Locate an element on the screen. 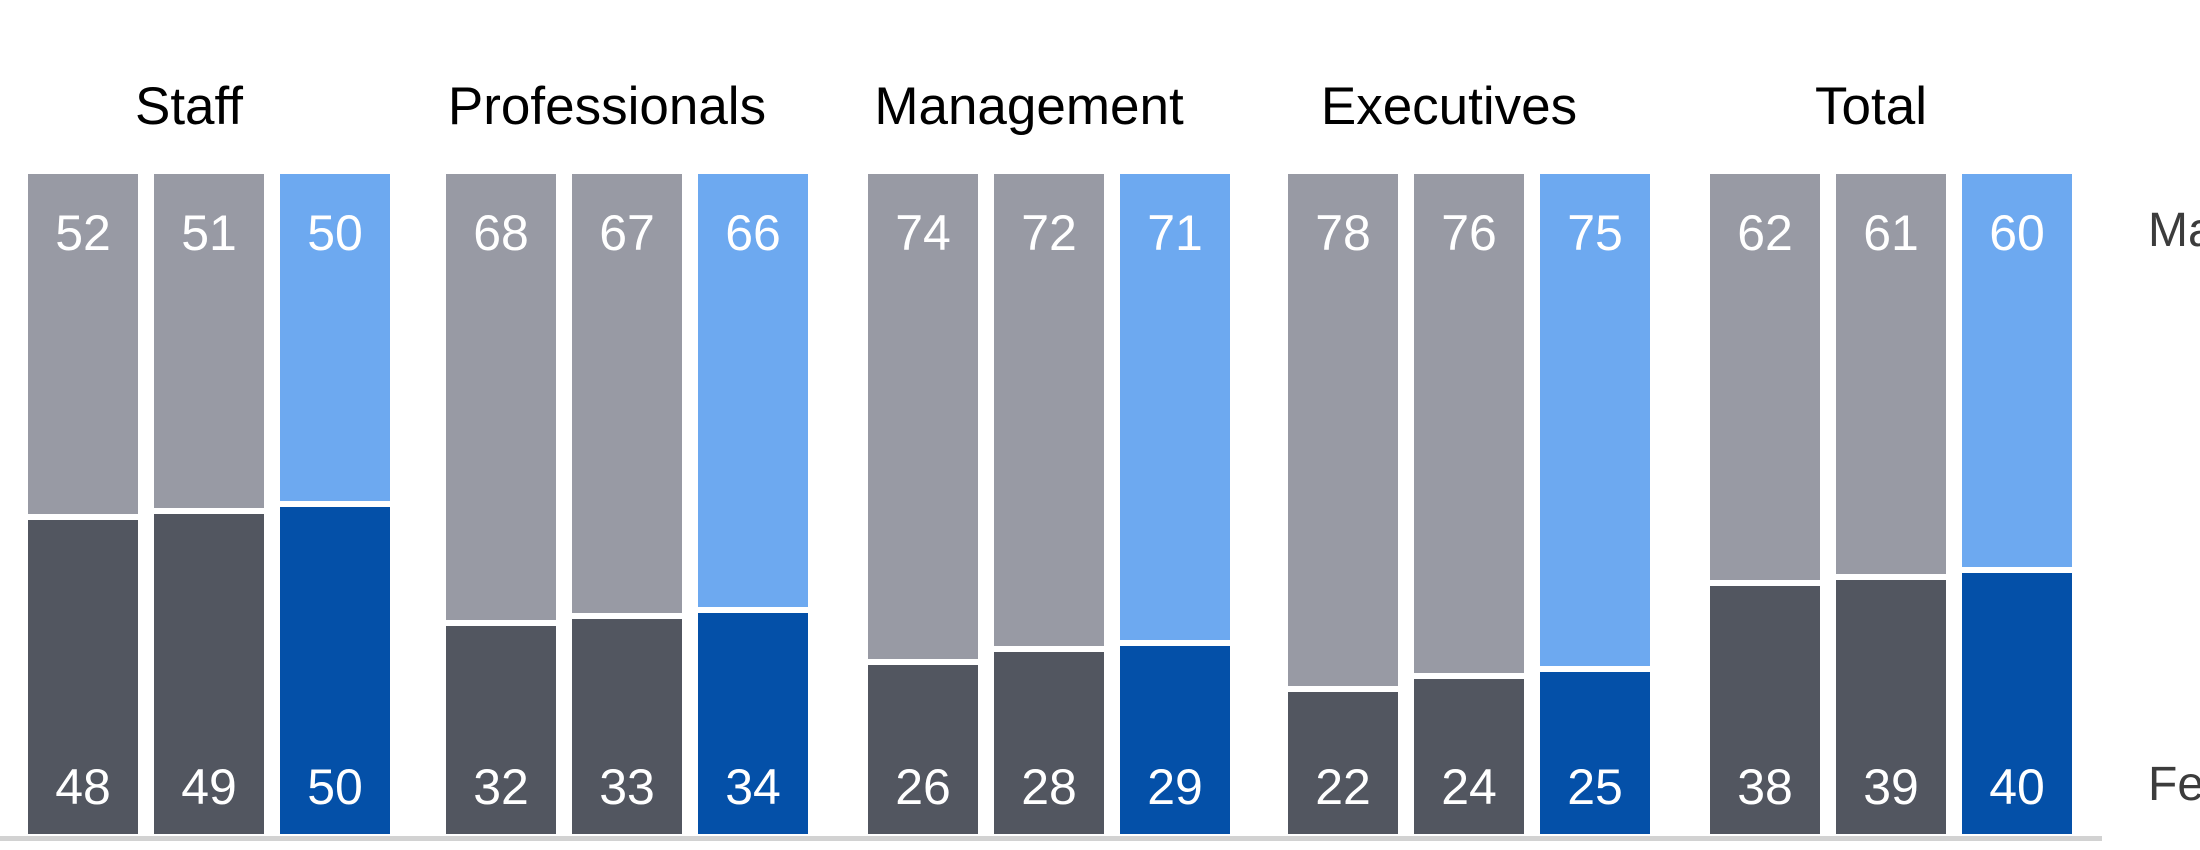 This screenshot has width=2200, height=850. segment-female: 22 is located at coordinates (1343, 761).